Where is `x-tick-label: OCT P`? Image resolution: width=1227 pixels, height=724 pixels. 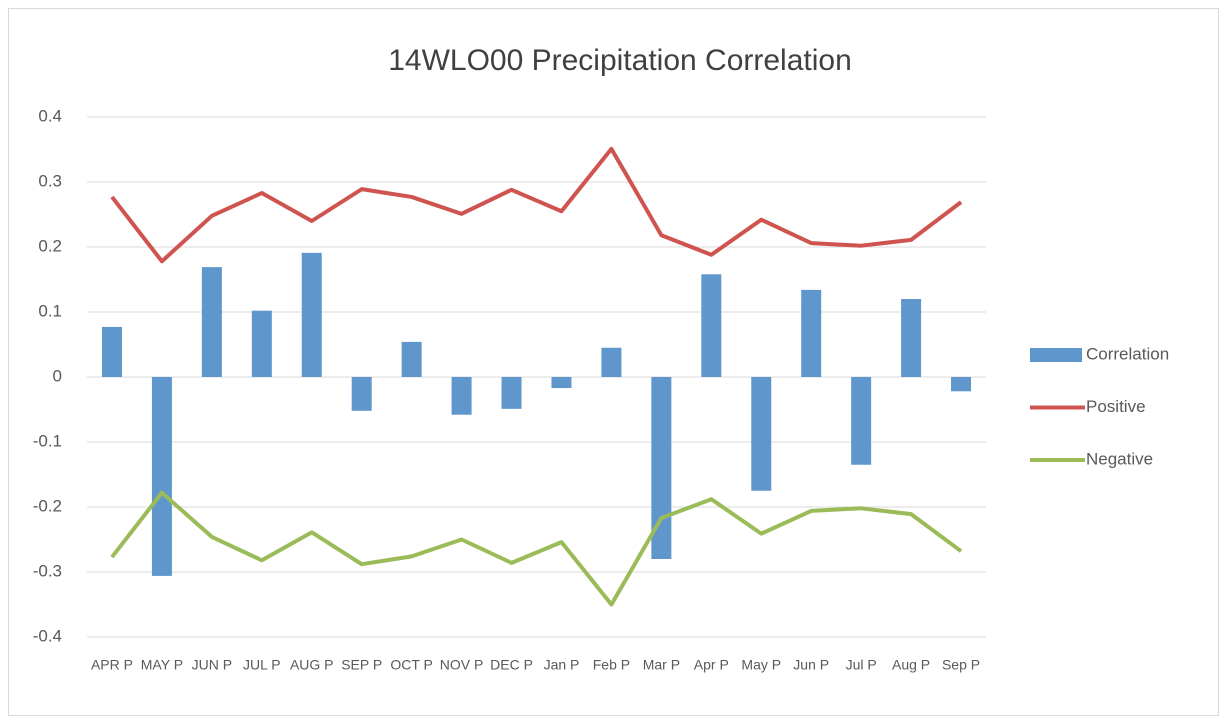
x-tick-label: OCT P is located at coordinates (411, 665).